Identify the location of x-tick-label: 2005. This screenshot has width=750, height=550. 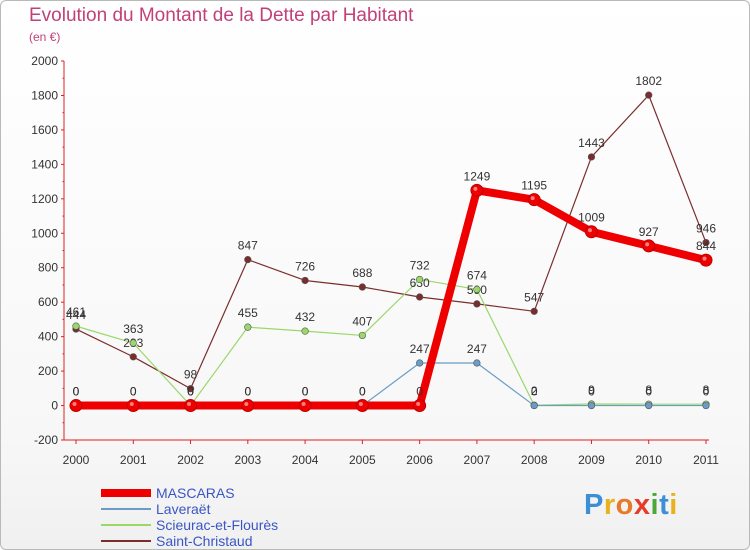
(362, 460).